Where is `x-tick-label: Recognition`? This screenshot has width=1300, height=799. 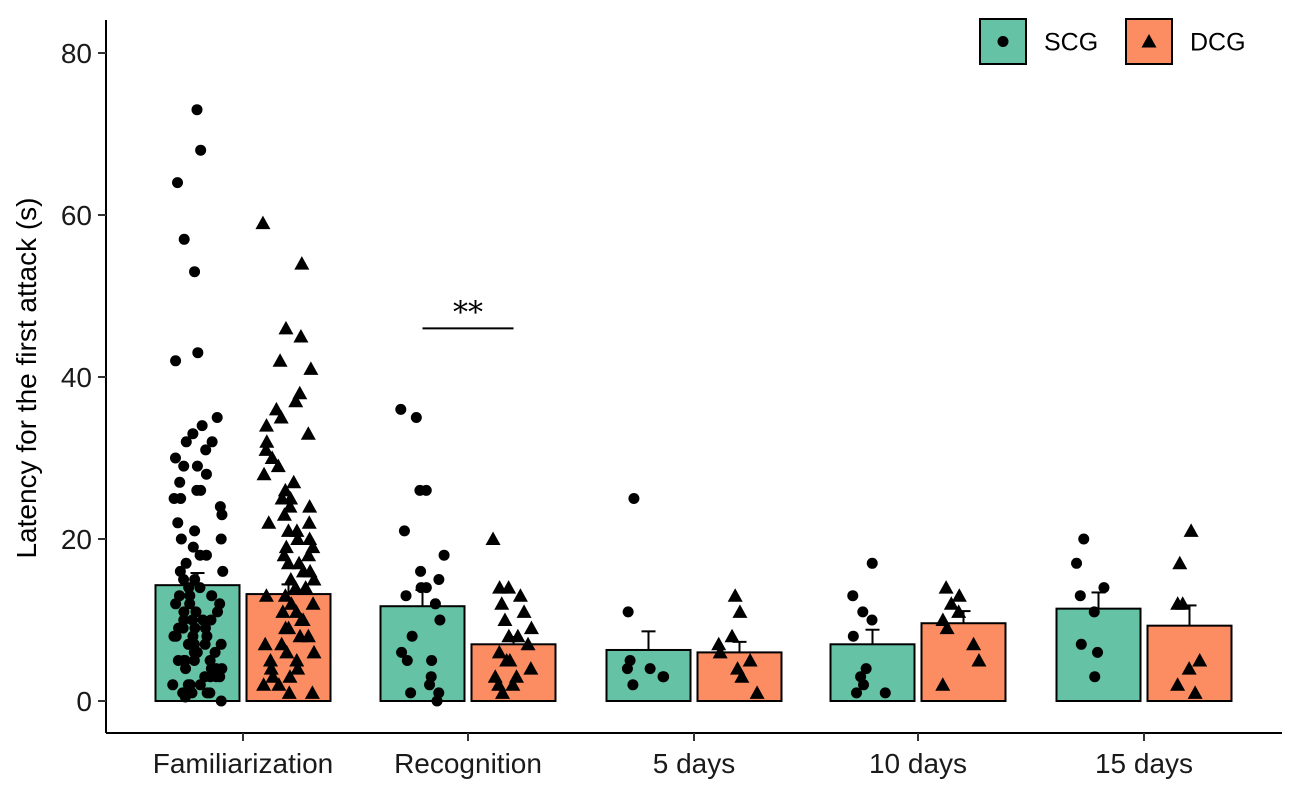
x-tick-label: Recognition is located at coordinates (468, 763).